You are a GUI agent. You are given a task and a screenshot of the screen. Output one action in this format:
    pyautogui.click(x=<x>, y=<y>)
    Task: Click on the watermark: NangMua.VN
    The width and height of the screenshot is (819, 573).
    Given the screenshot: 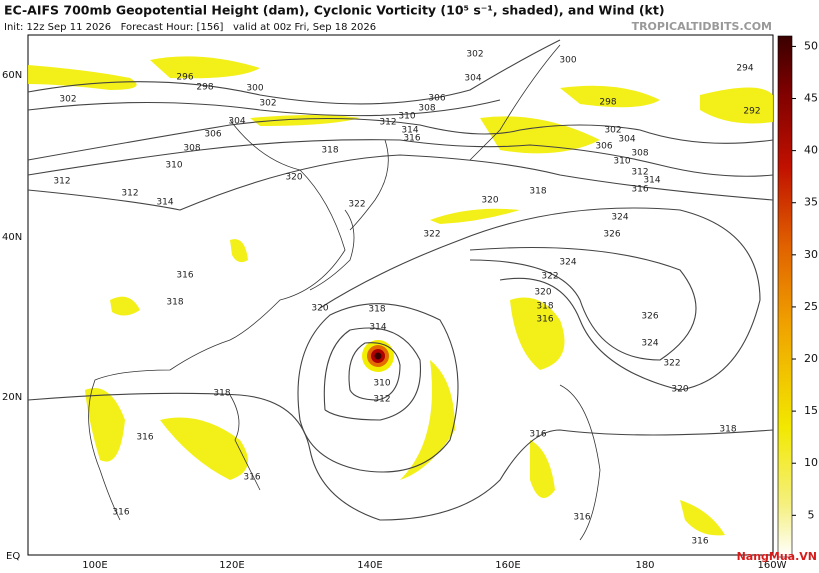 What is the action you would take?
    pyautogui.click(x=777, y=556)
    